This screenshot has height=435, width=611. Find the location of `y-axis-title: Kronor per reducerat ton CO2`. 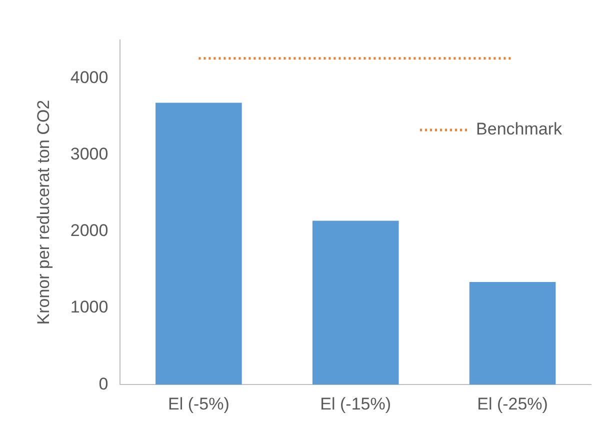

y-axis-title: Kronor per reducerat ton CO2 is located at coordinates (43, 212).